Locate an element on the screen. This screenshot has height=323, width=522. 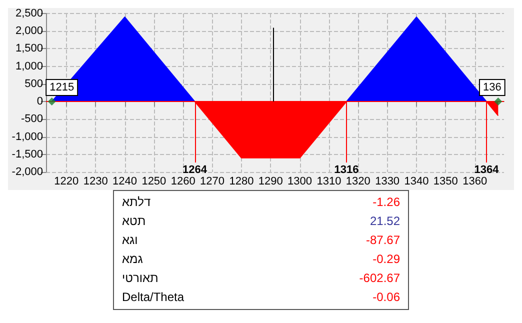
x-tick-label: 1250 is located at coordinates (154, 182).